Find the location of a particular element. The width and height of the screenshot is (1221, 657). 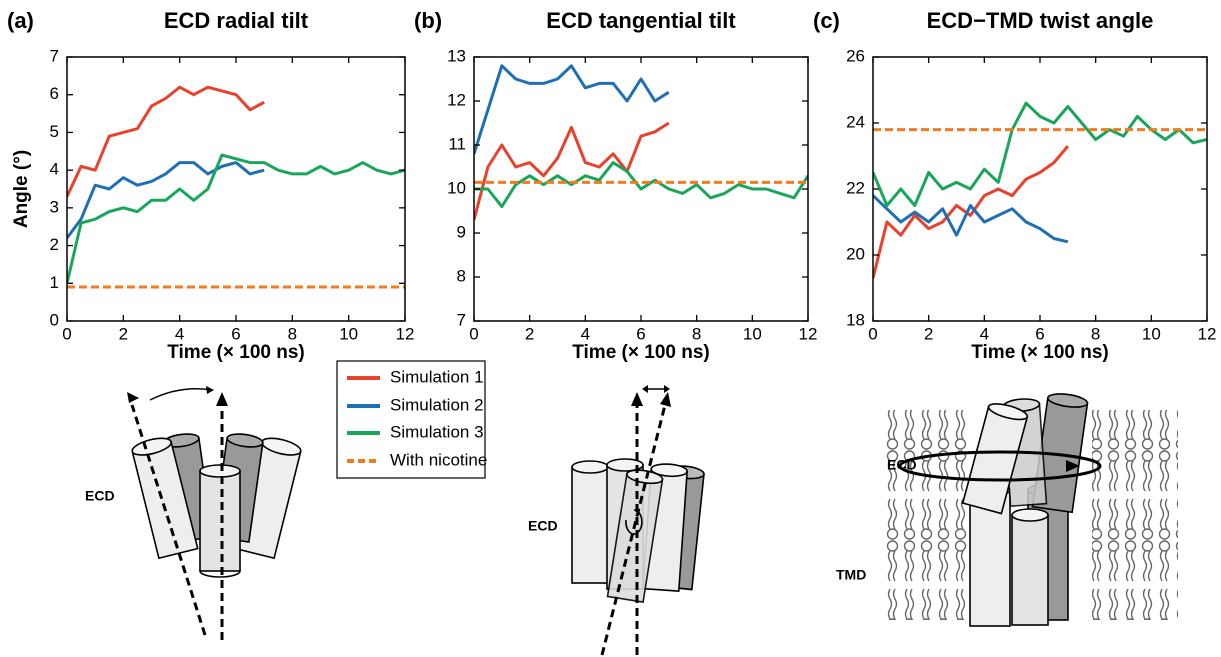

y-tick-label: 24 is located at coordinates (855, 121).